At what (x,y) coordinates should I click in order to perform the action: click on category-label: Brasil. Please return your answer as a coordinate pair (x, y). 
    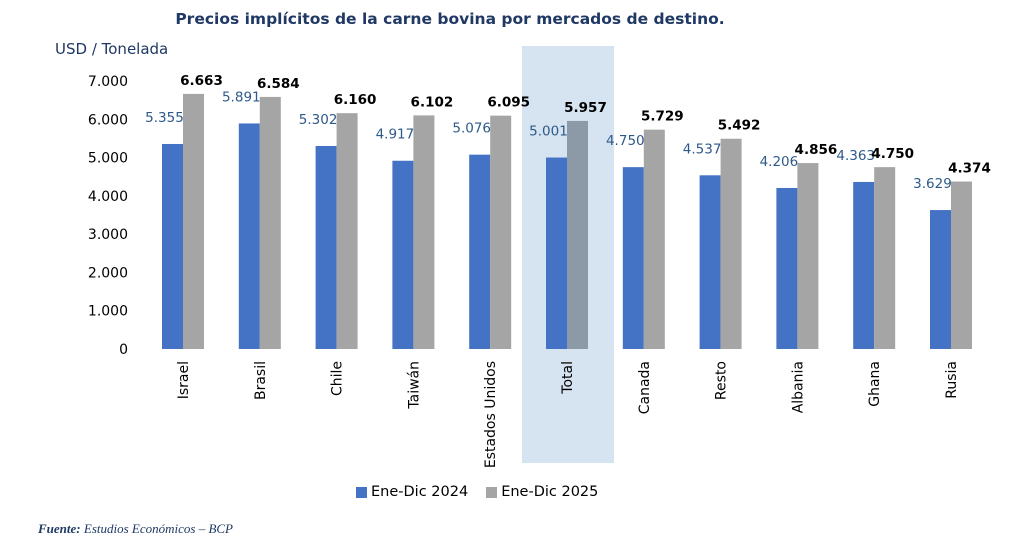
    Looking at the image, I should click on (261, 380).